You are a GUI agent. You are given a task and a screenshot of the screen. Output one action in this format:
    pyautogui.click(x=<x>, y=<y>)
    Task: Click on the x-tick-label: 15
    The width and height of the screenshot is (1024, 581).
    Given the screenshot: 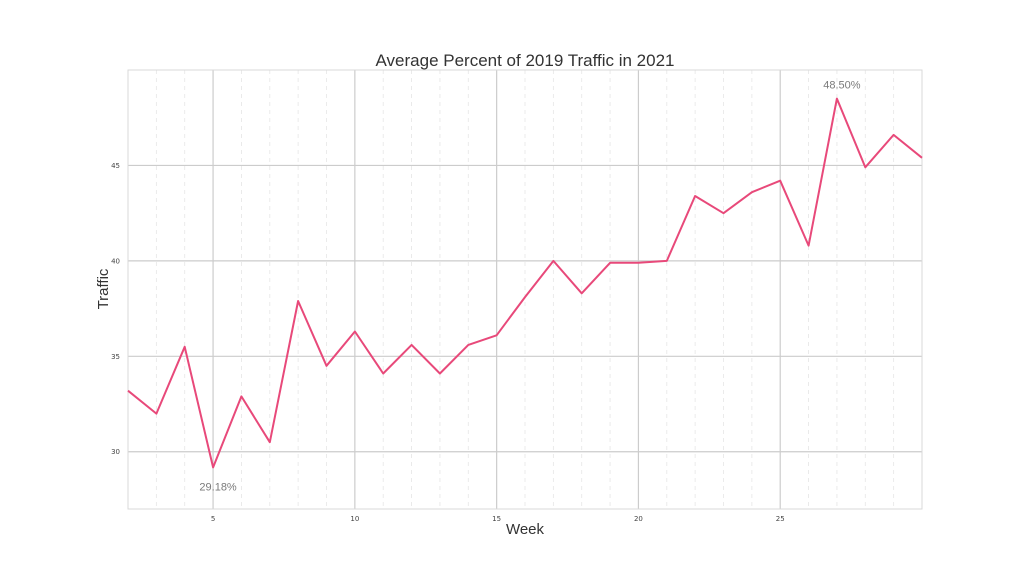 What is the action you would take?
    pyautogui.click(x=496, y=519)
    